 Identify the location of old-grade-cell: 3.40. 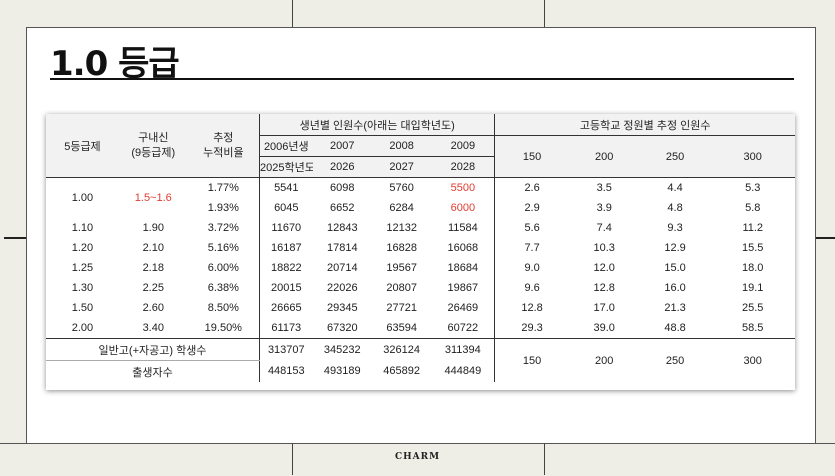
(153, 328).